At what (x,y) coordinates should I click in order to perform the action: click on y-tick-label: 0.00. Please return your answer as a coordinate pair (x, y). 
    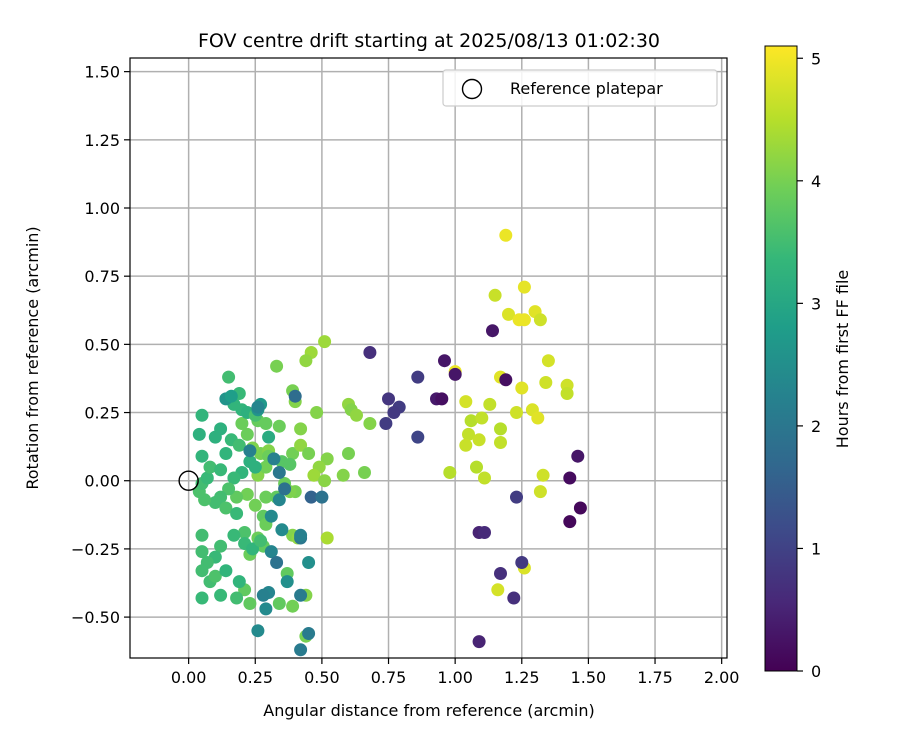
    Looking at the image, I should click on (102, 481).